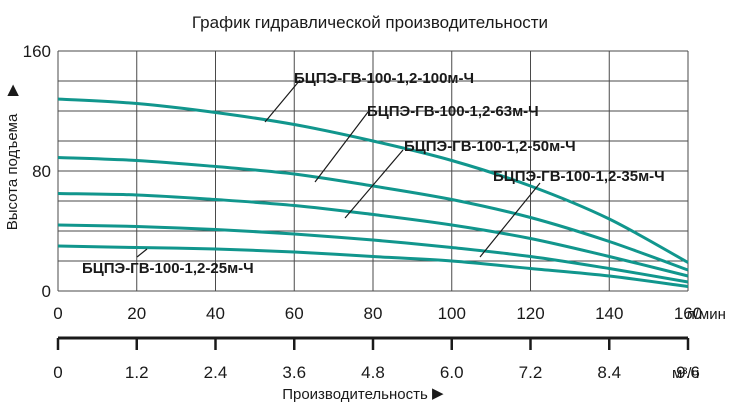  Describe the element at coordinates (490, 146) in the screenshot. I see `series-label-50m: БЦПЭ-ГВ-100-1,2-50м-Ч` at that location.